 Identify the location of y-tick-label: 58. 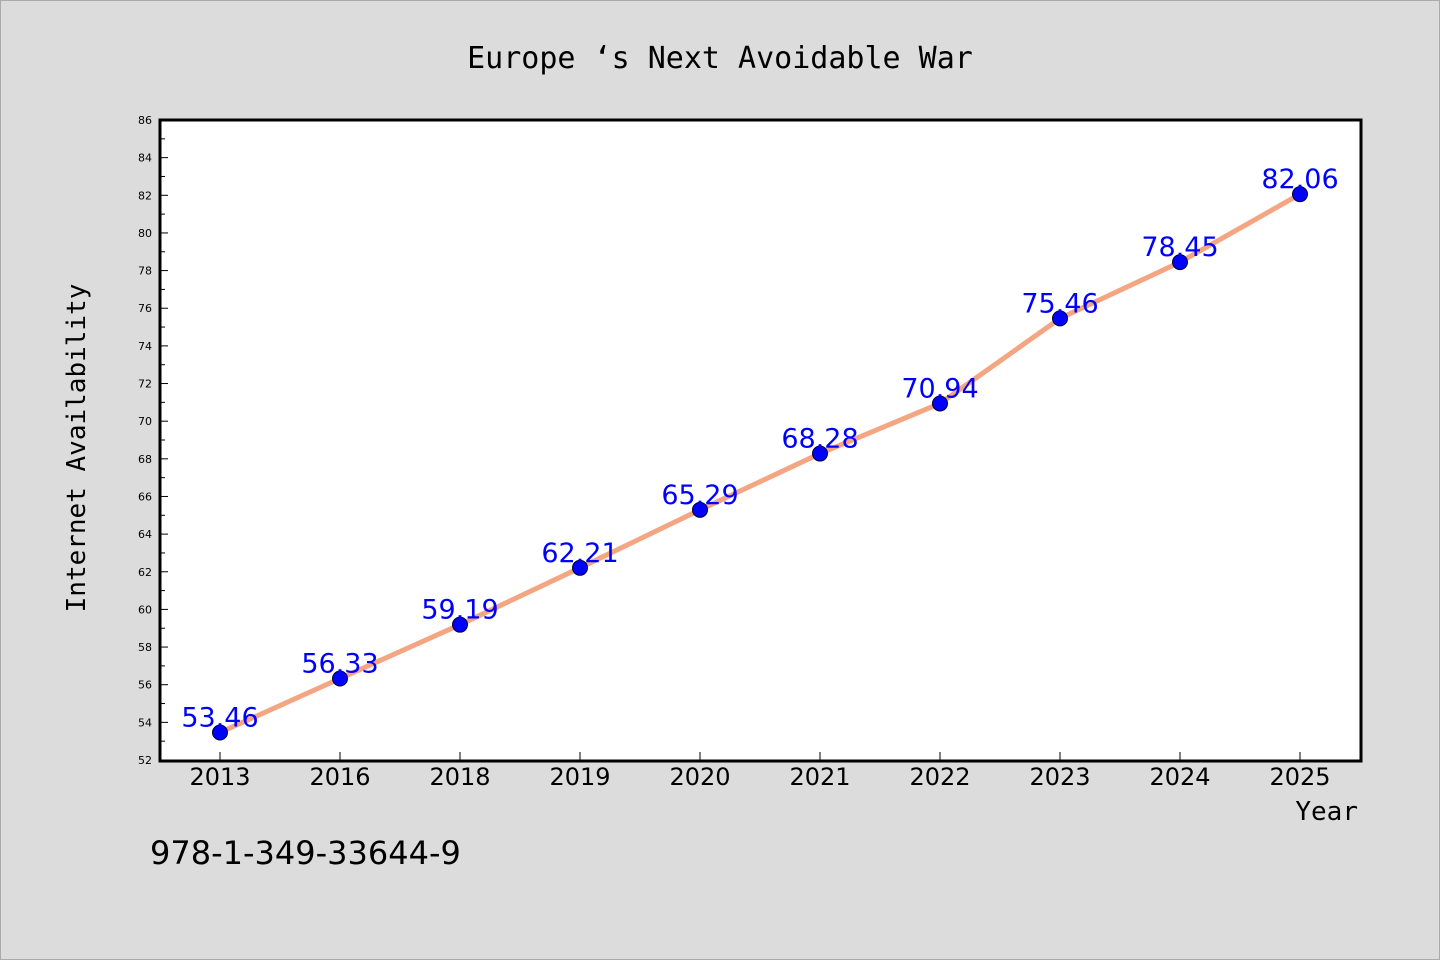
(145, 647).